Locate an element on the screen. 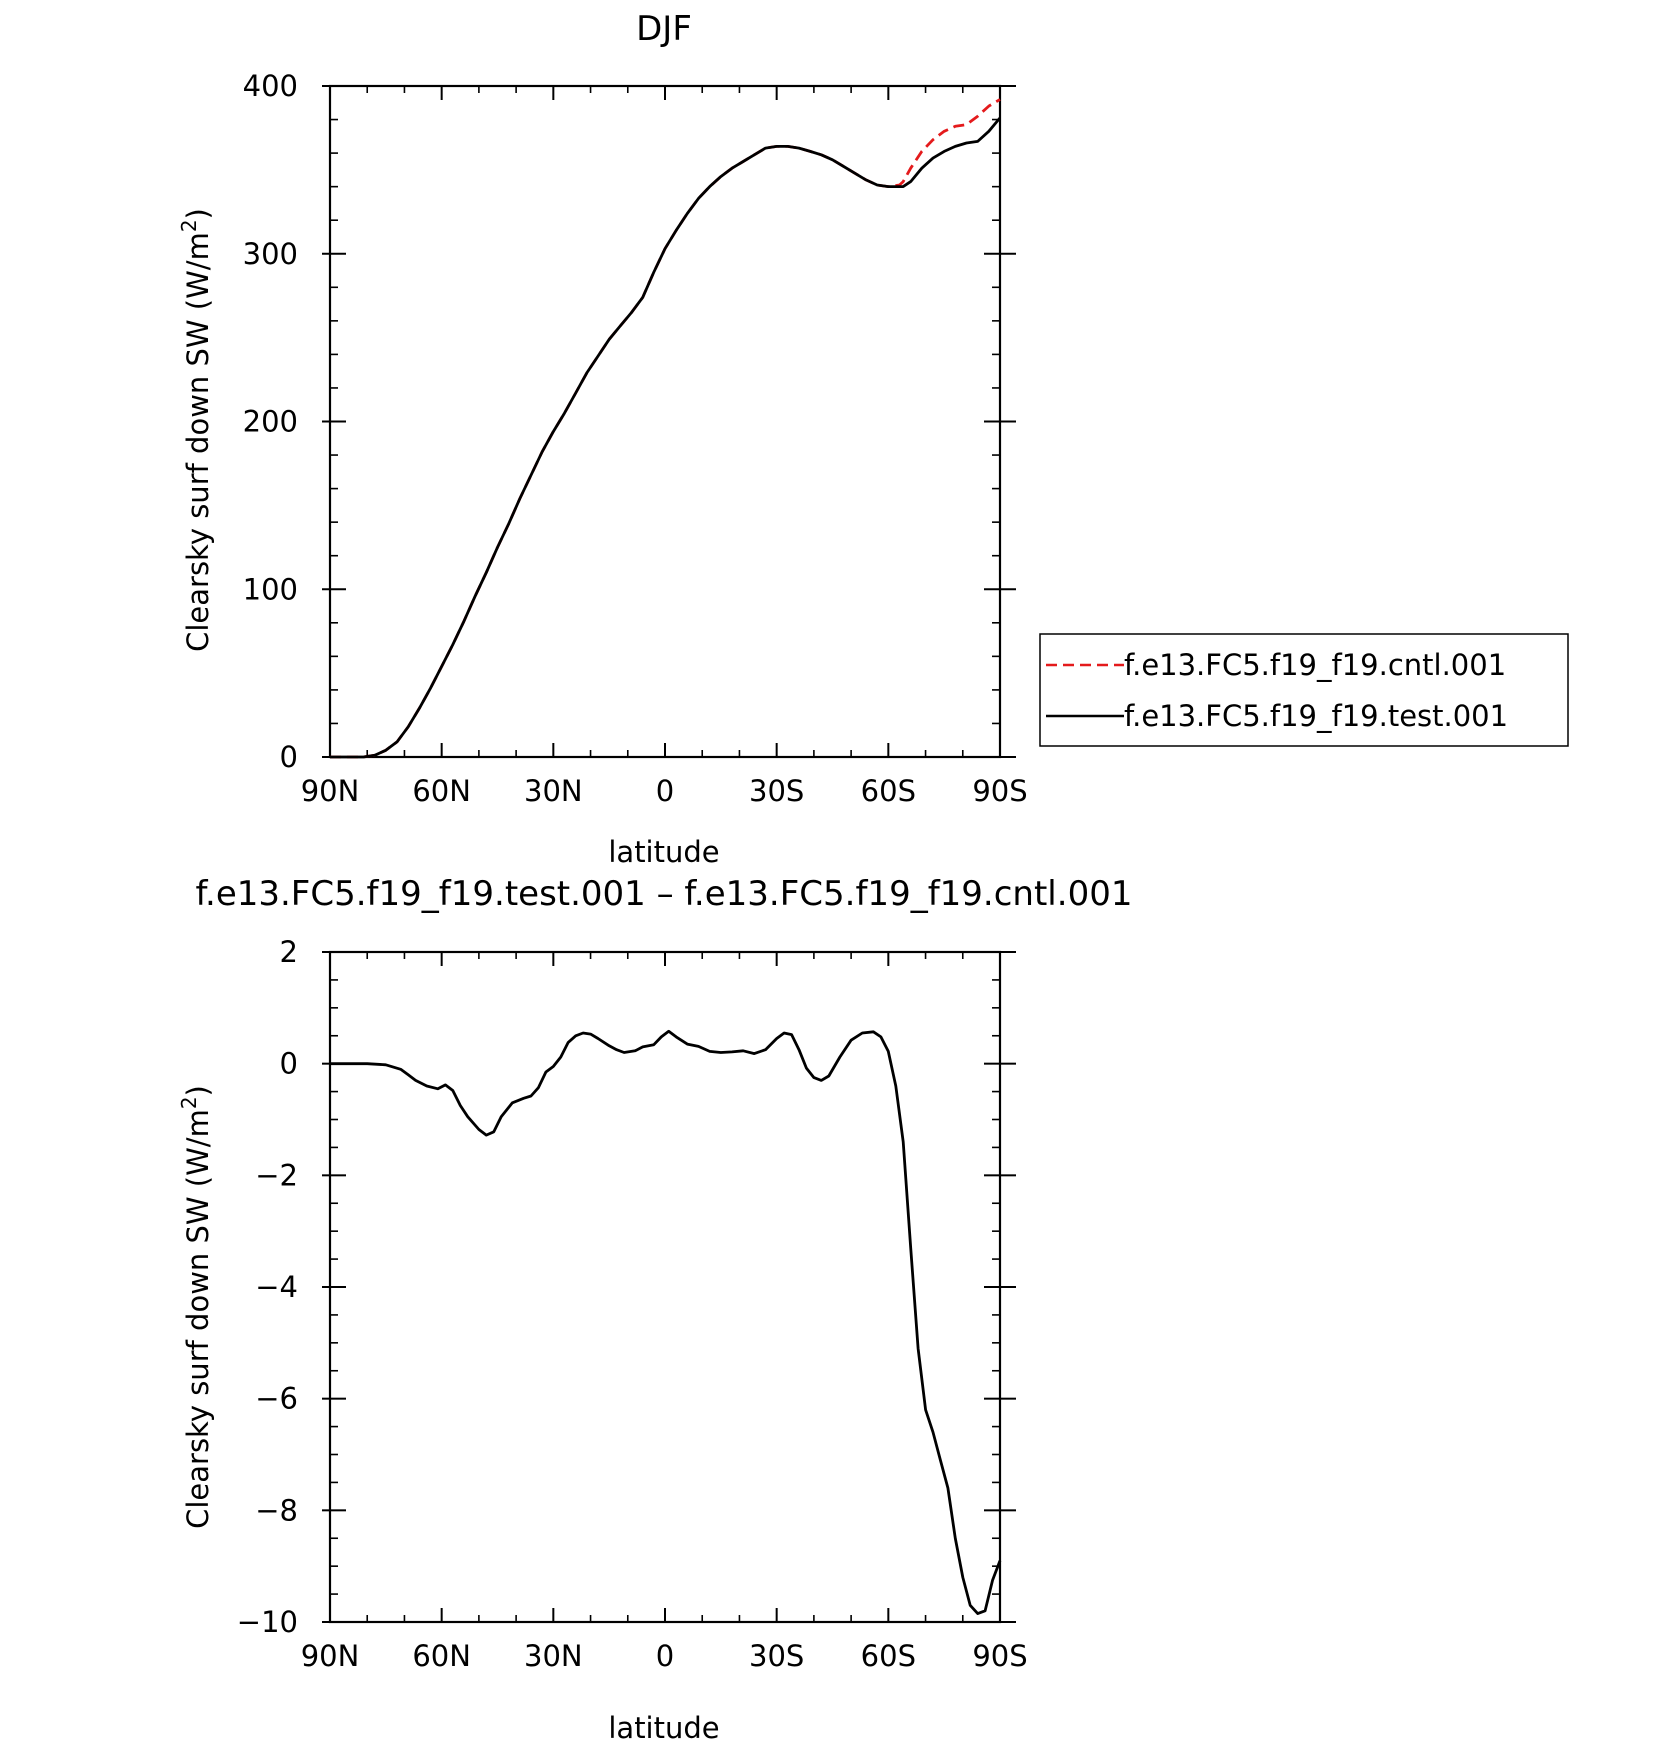 The width and height of the screenshot is (1677, 1747). top-x-axis-label: latitude is located at coordinates (663, 852).